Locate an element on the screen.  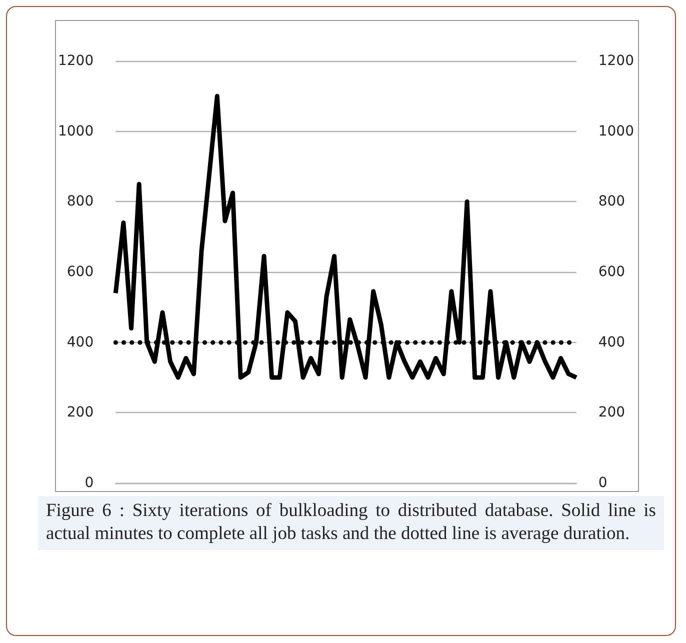
caption: Figure 6 : Sixty iterations of bulkloading to distributed database. Solid line is actual minutes to complete all job tasks and the dotted line is average duration. is located at coordinates (351, 523).